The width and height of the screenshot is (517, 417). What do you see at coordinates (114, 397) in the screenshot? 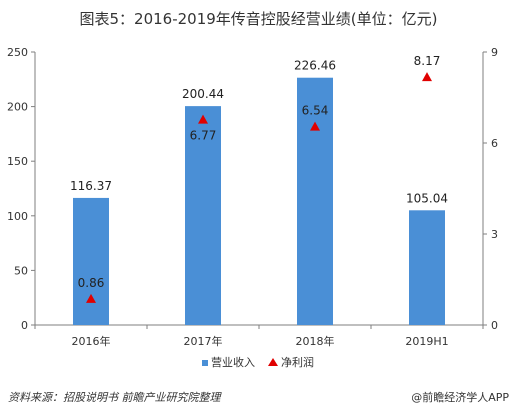
I see `source-note: 资料来源：招股说明书 前瞻产业研究院整理` at bounding box center [114, 397].